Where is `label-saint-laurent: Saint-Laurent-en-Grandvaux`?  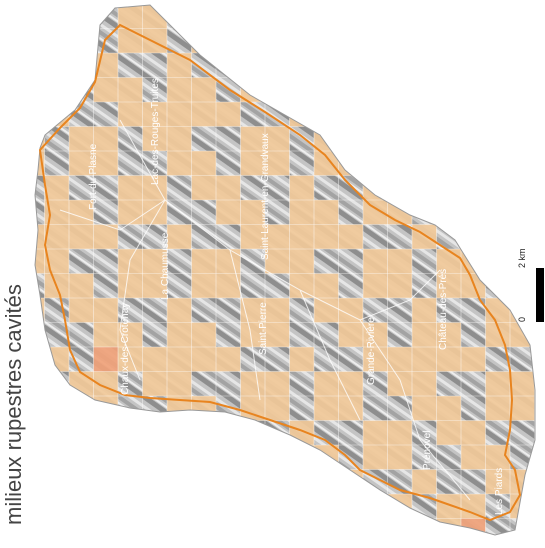
label-saint-laurent: Saint-Laurent-en-Grandvaux is located at coordinates (265, 196).